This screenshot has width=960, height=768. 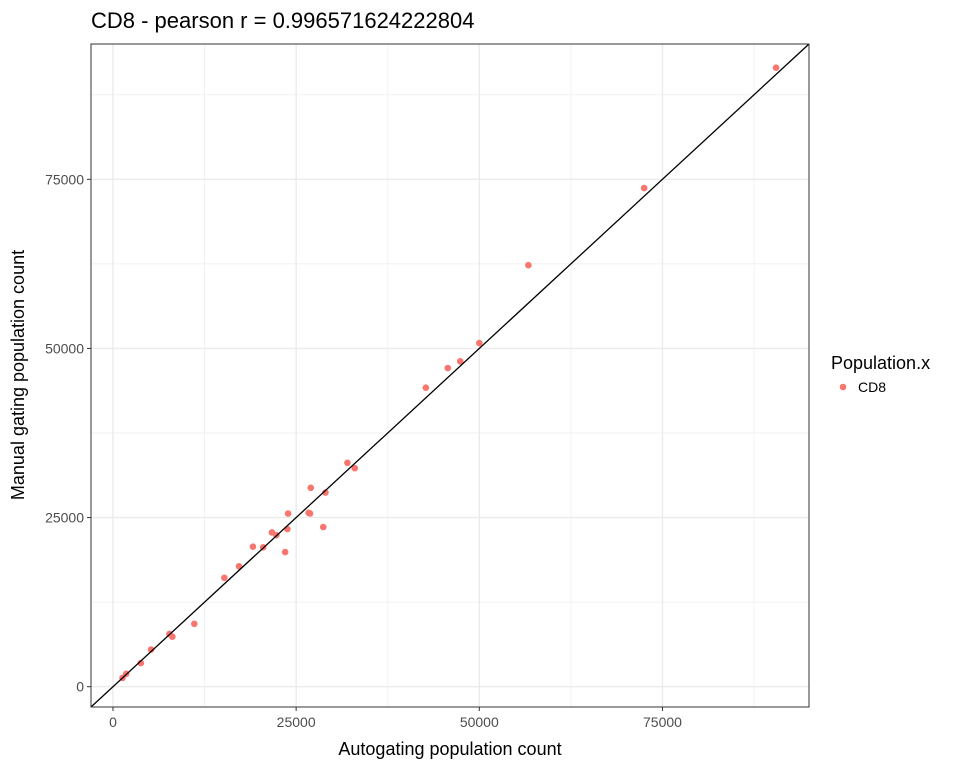 What do you see at coordinates (64, 348) in the screenshot?
I see `y-tick-label: 50000` at bounding box center [64, 348].